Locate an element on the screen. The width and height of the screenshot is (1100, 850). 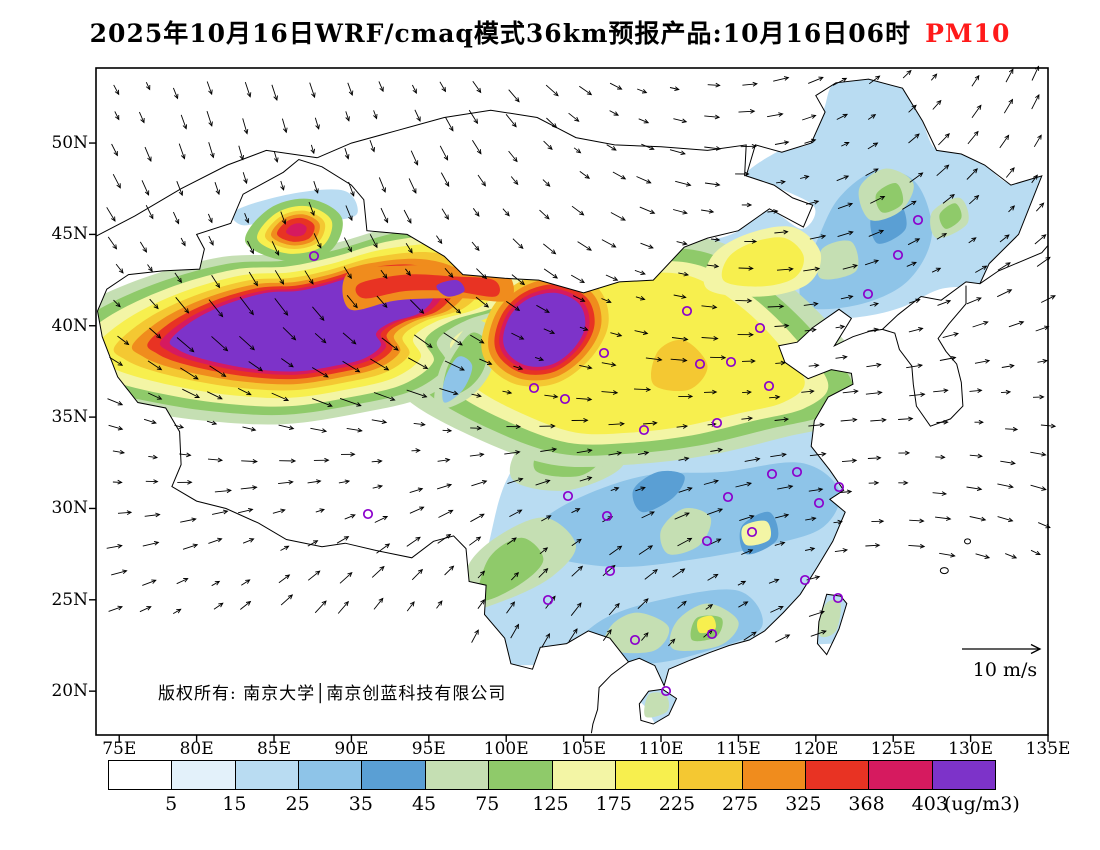
colorbar-boundary-label: 75 is located at coordinates (487, 804).